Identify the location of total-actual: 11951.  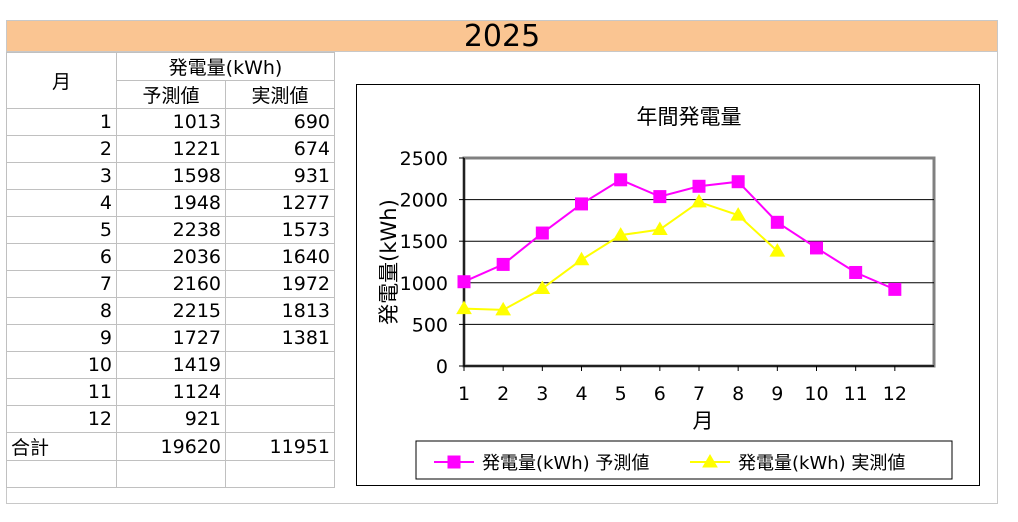
(280, 446).